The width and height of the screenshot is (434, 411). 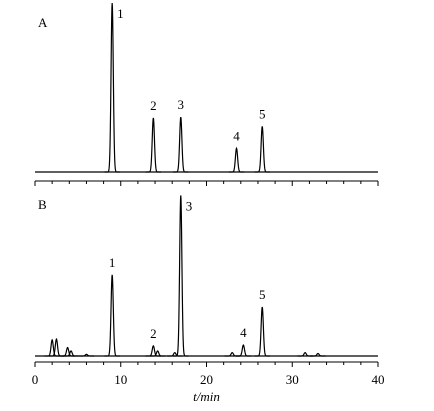 I want to click on x-tick-label: 40, so click(x=378, y=379).